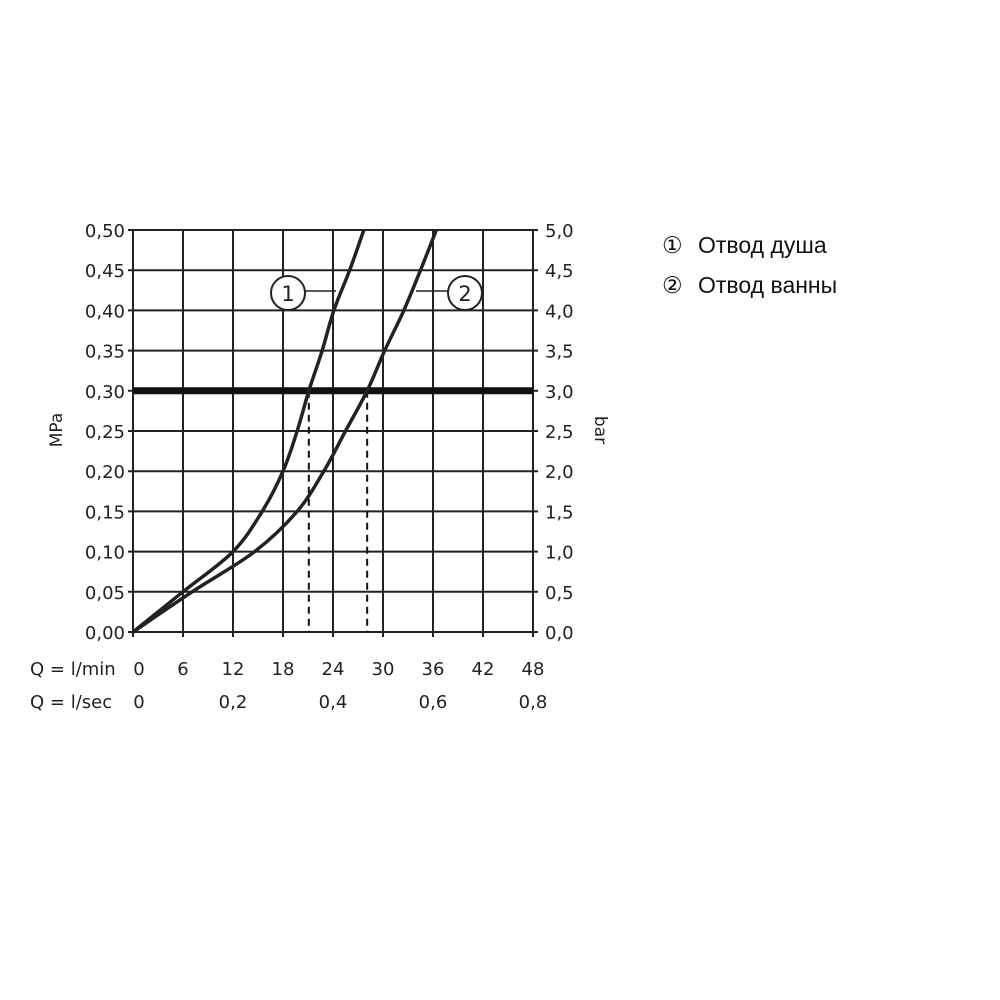  I want to click on x2-tick-label: 0, so click(138, 702).